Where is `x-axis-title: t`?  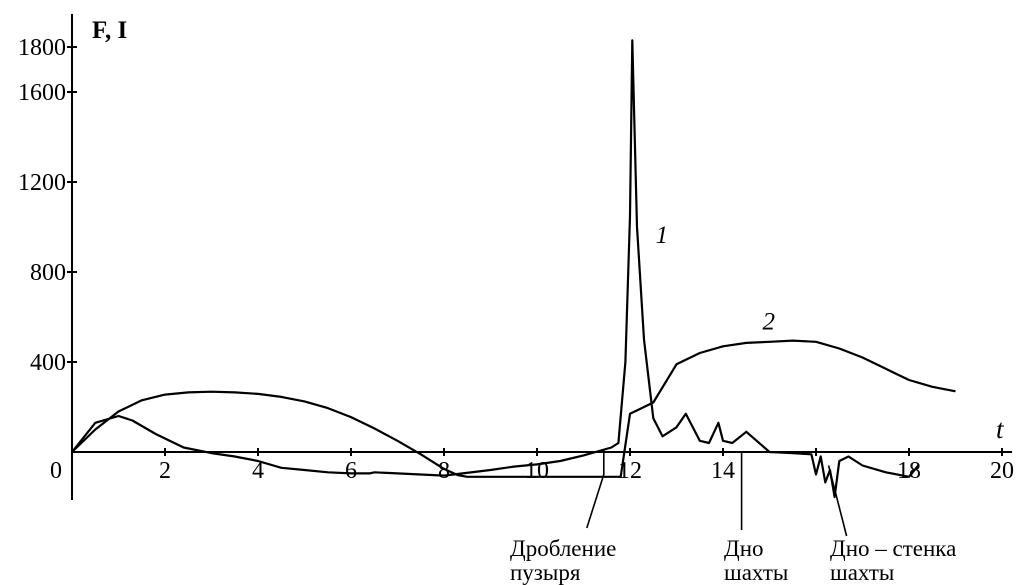 x-axis-title: t is located at coordinates (1000, 429).